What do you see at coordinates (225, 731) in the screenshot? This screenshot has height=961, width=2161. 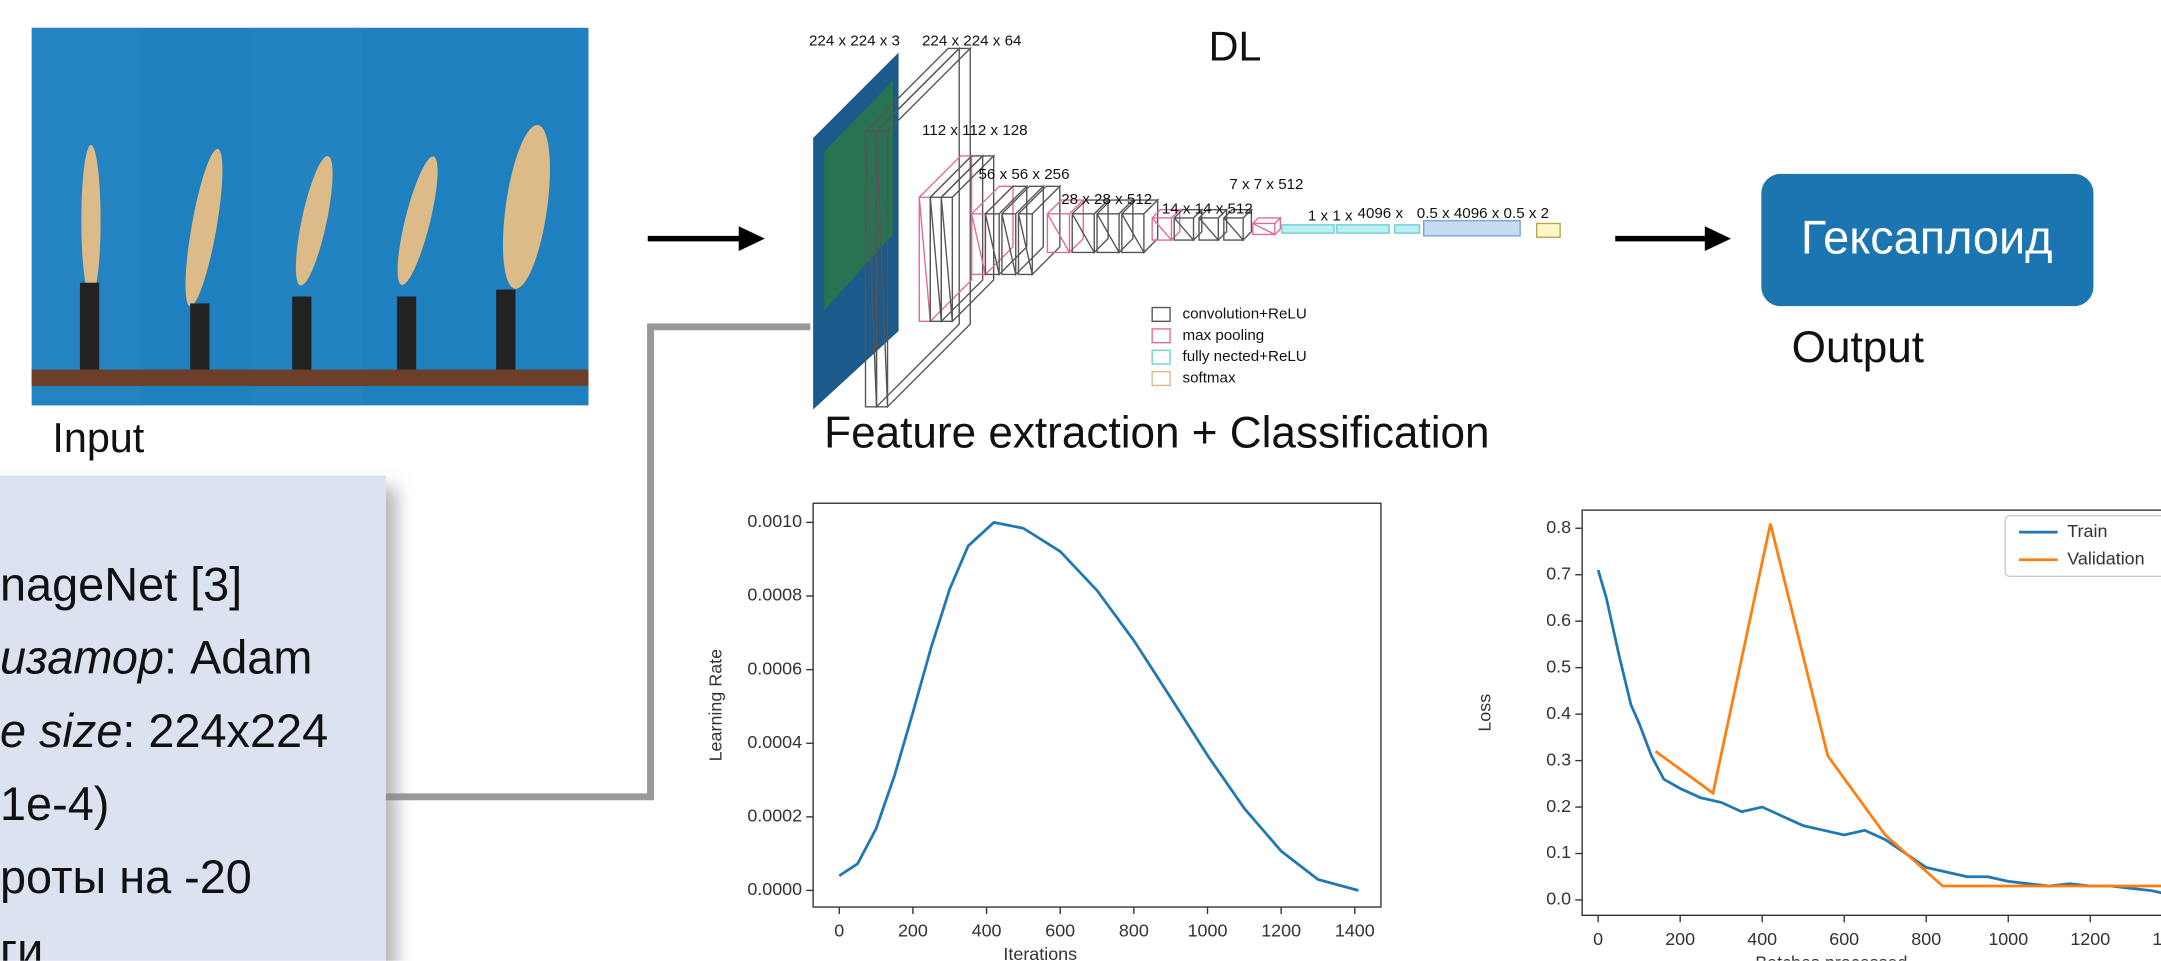 I see `text-normal: : 224x224` at bounding box center [225, 731].